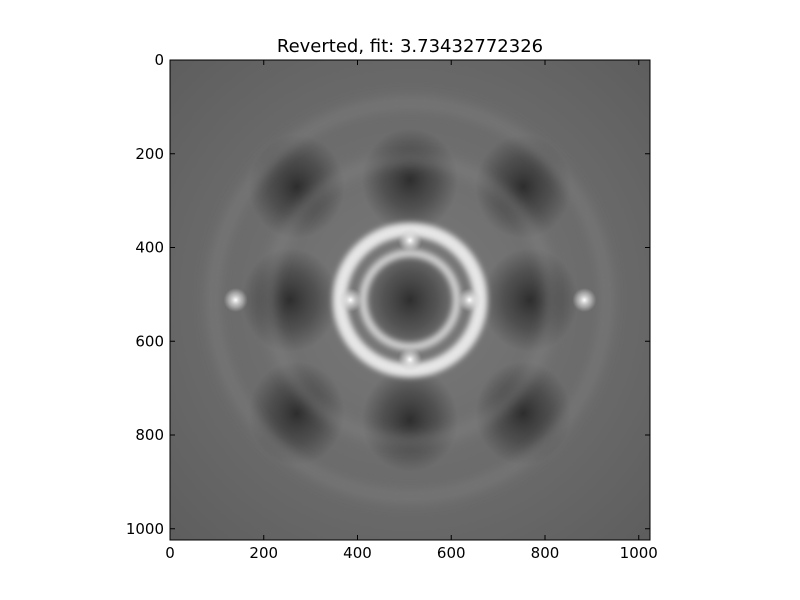 Image resolution: width=800 pixels, height=600 pixels. What do you see at coordinates (149, 341) in the screenshot?
I see `y-tick-label: 600` at bounding box center [149, 341].